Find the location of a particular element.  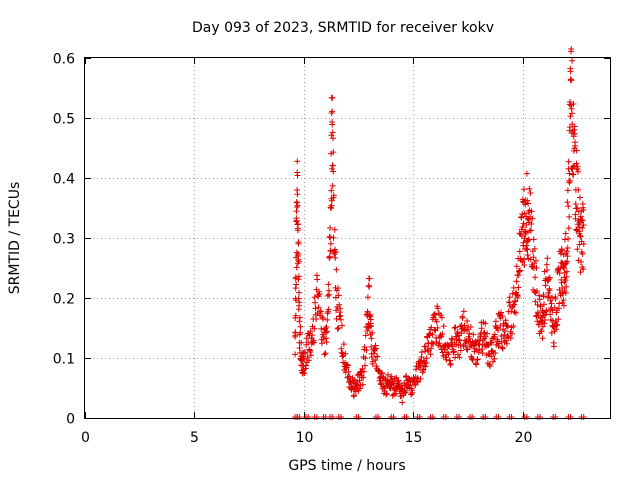

y-axis-label: SRMTID / TECUs is located at coordinates (15, 238).